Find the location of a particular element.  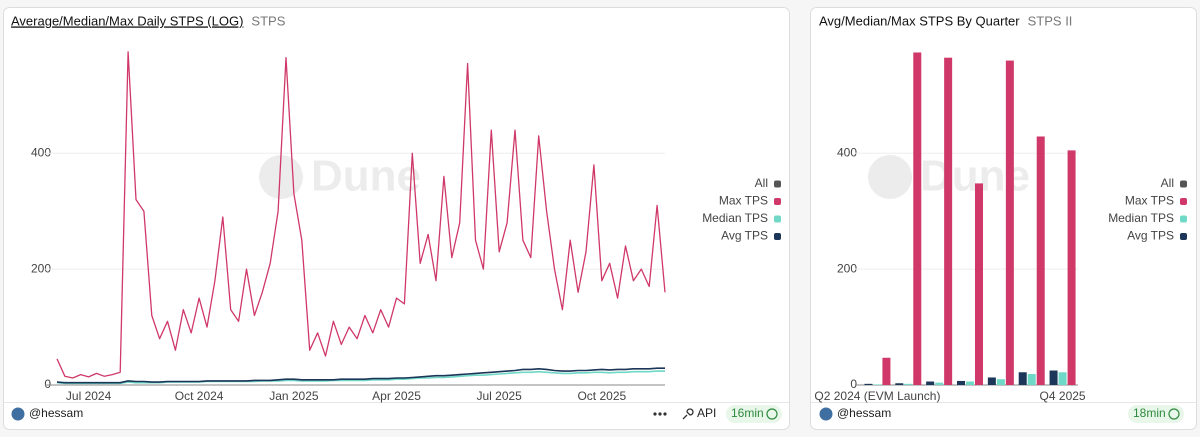

watermark: Dune is located at coordinates (366, 176).